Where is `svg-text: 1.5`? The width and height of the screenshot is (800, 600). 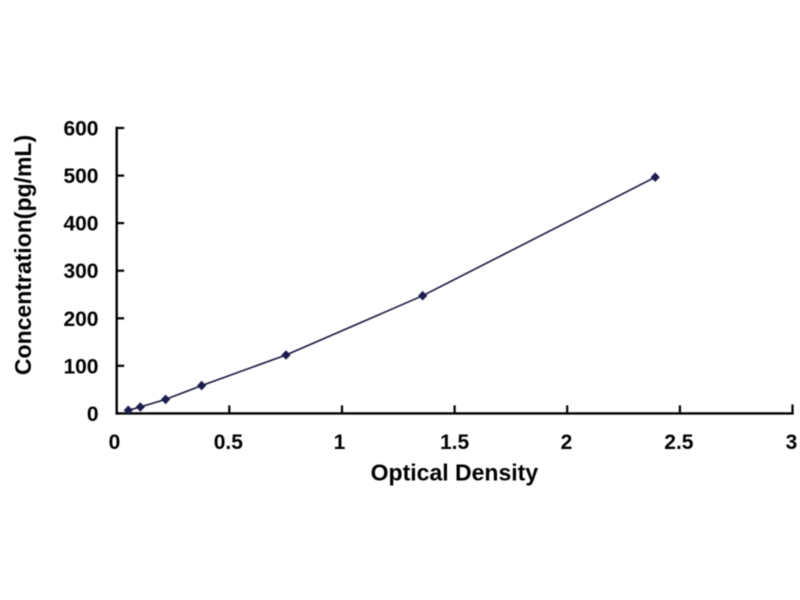
svg-text: 1.5 is located at coordinates (455, 442).